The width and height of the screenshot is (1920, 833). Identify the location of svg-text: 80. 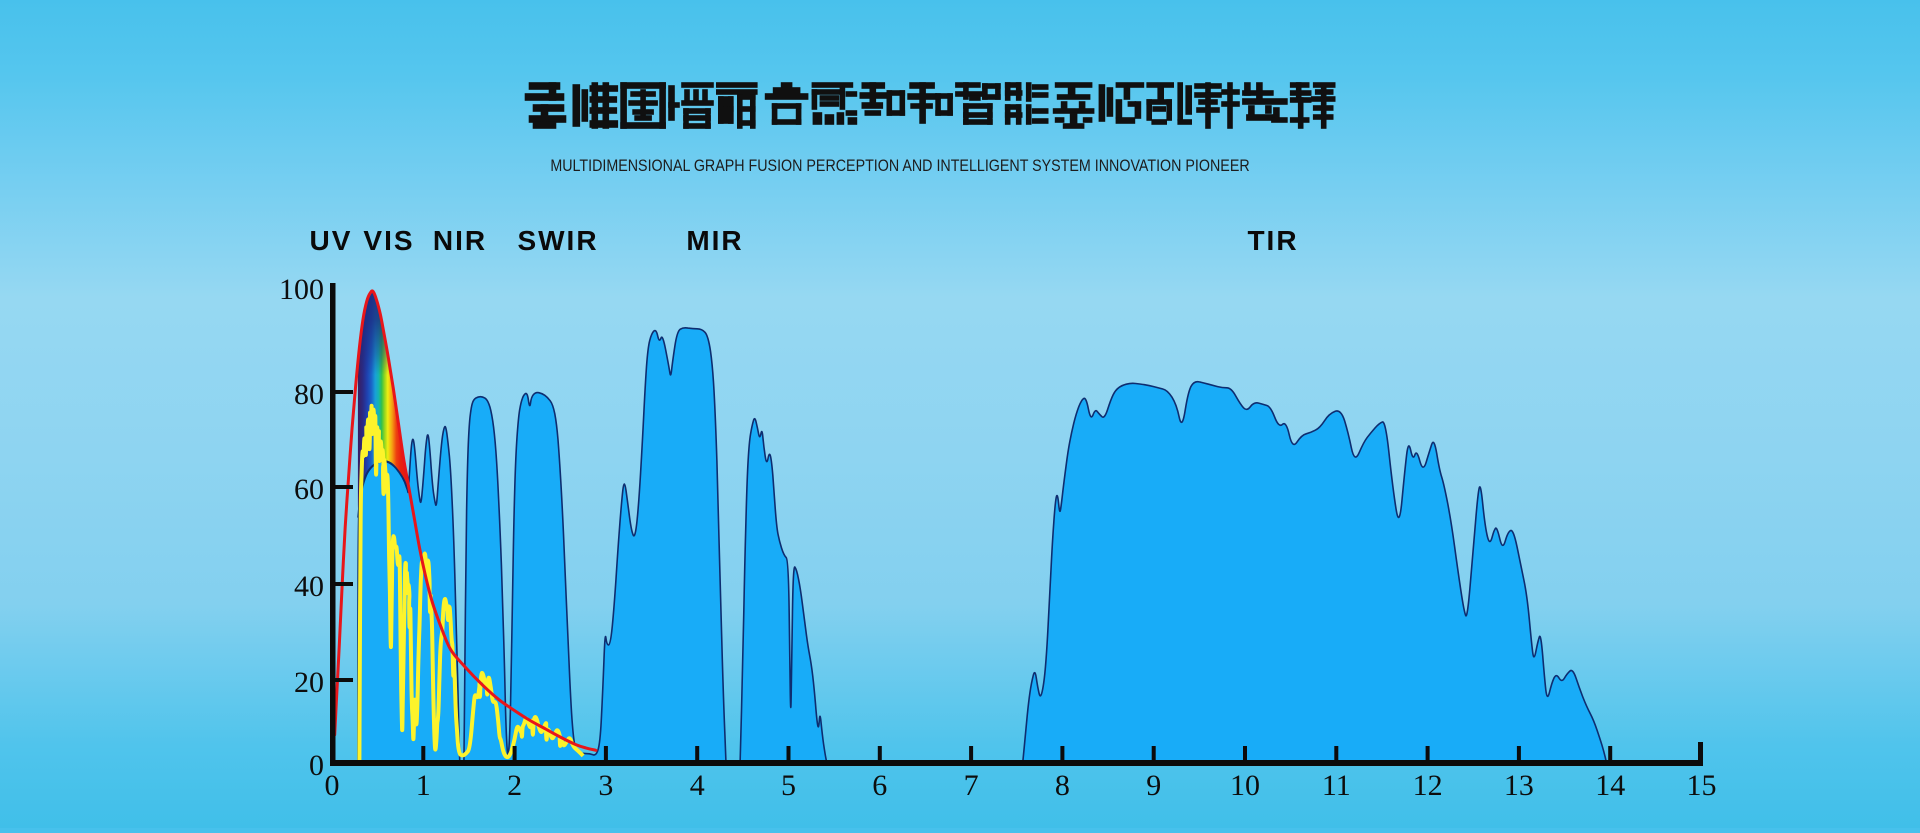
(309, 394).